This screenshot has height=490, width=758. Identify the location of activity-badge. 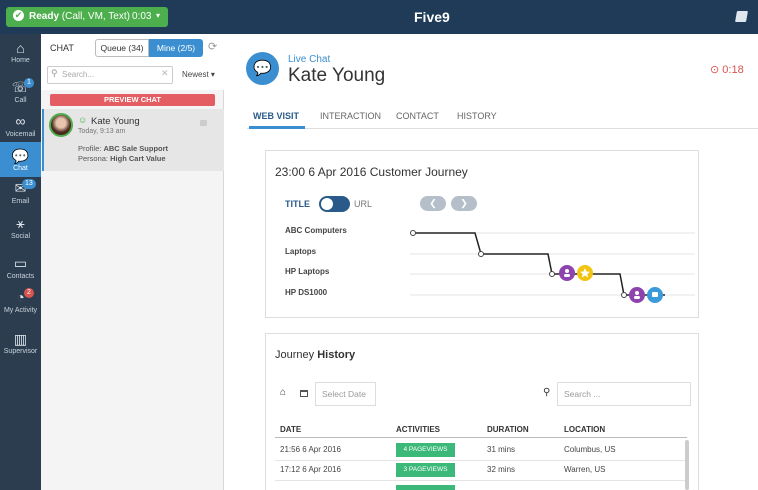
(425, 487).